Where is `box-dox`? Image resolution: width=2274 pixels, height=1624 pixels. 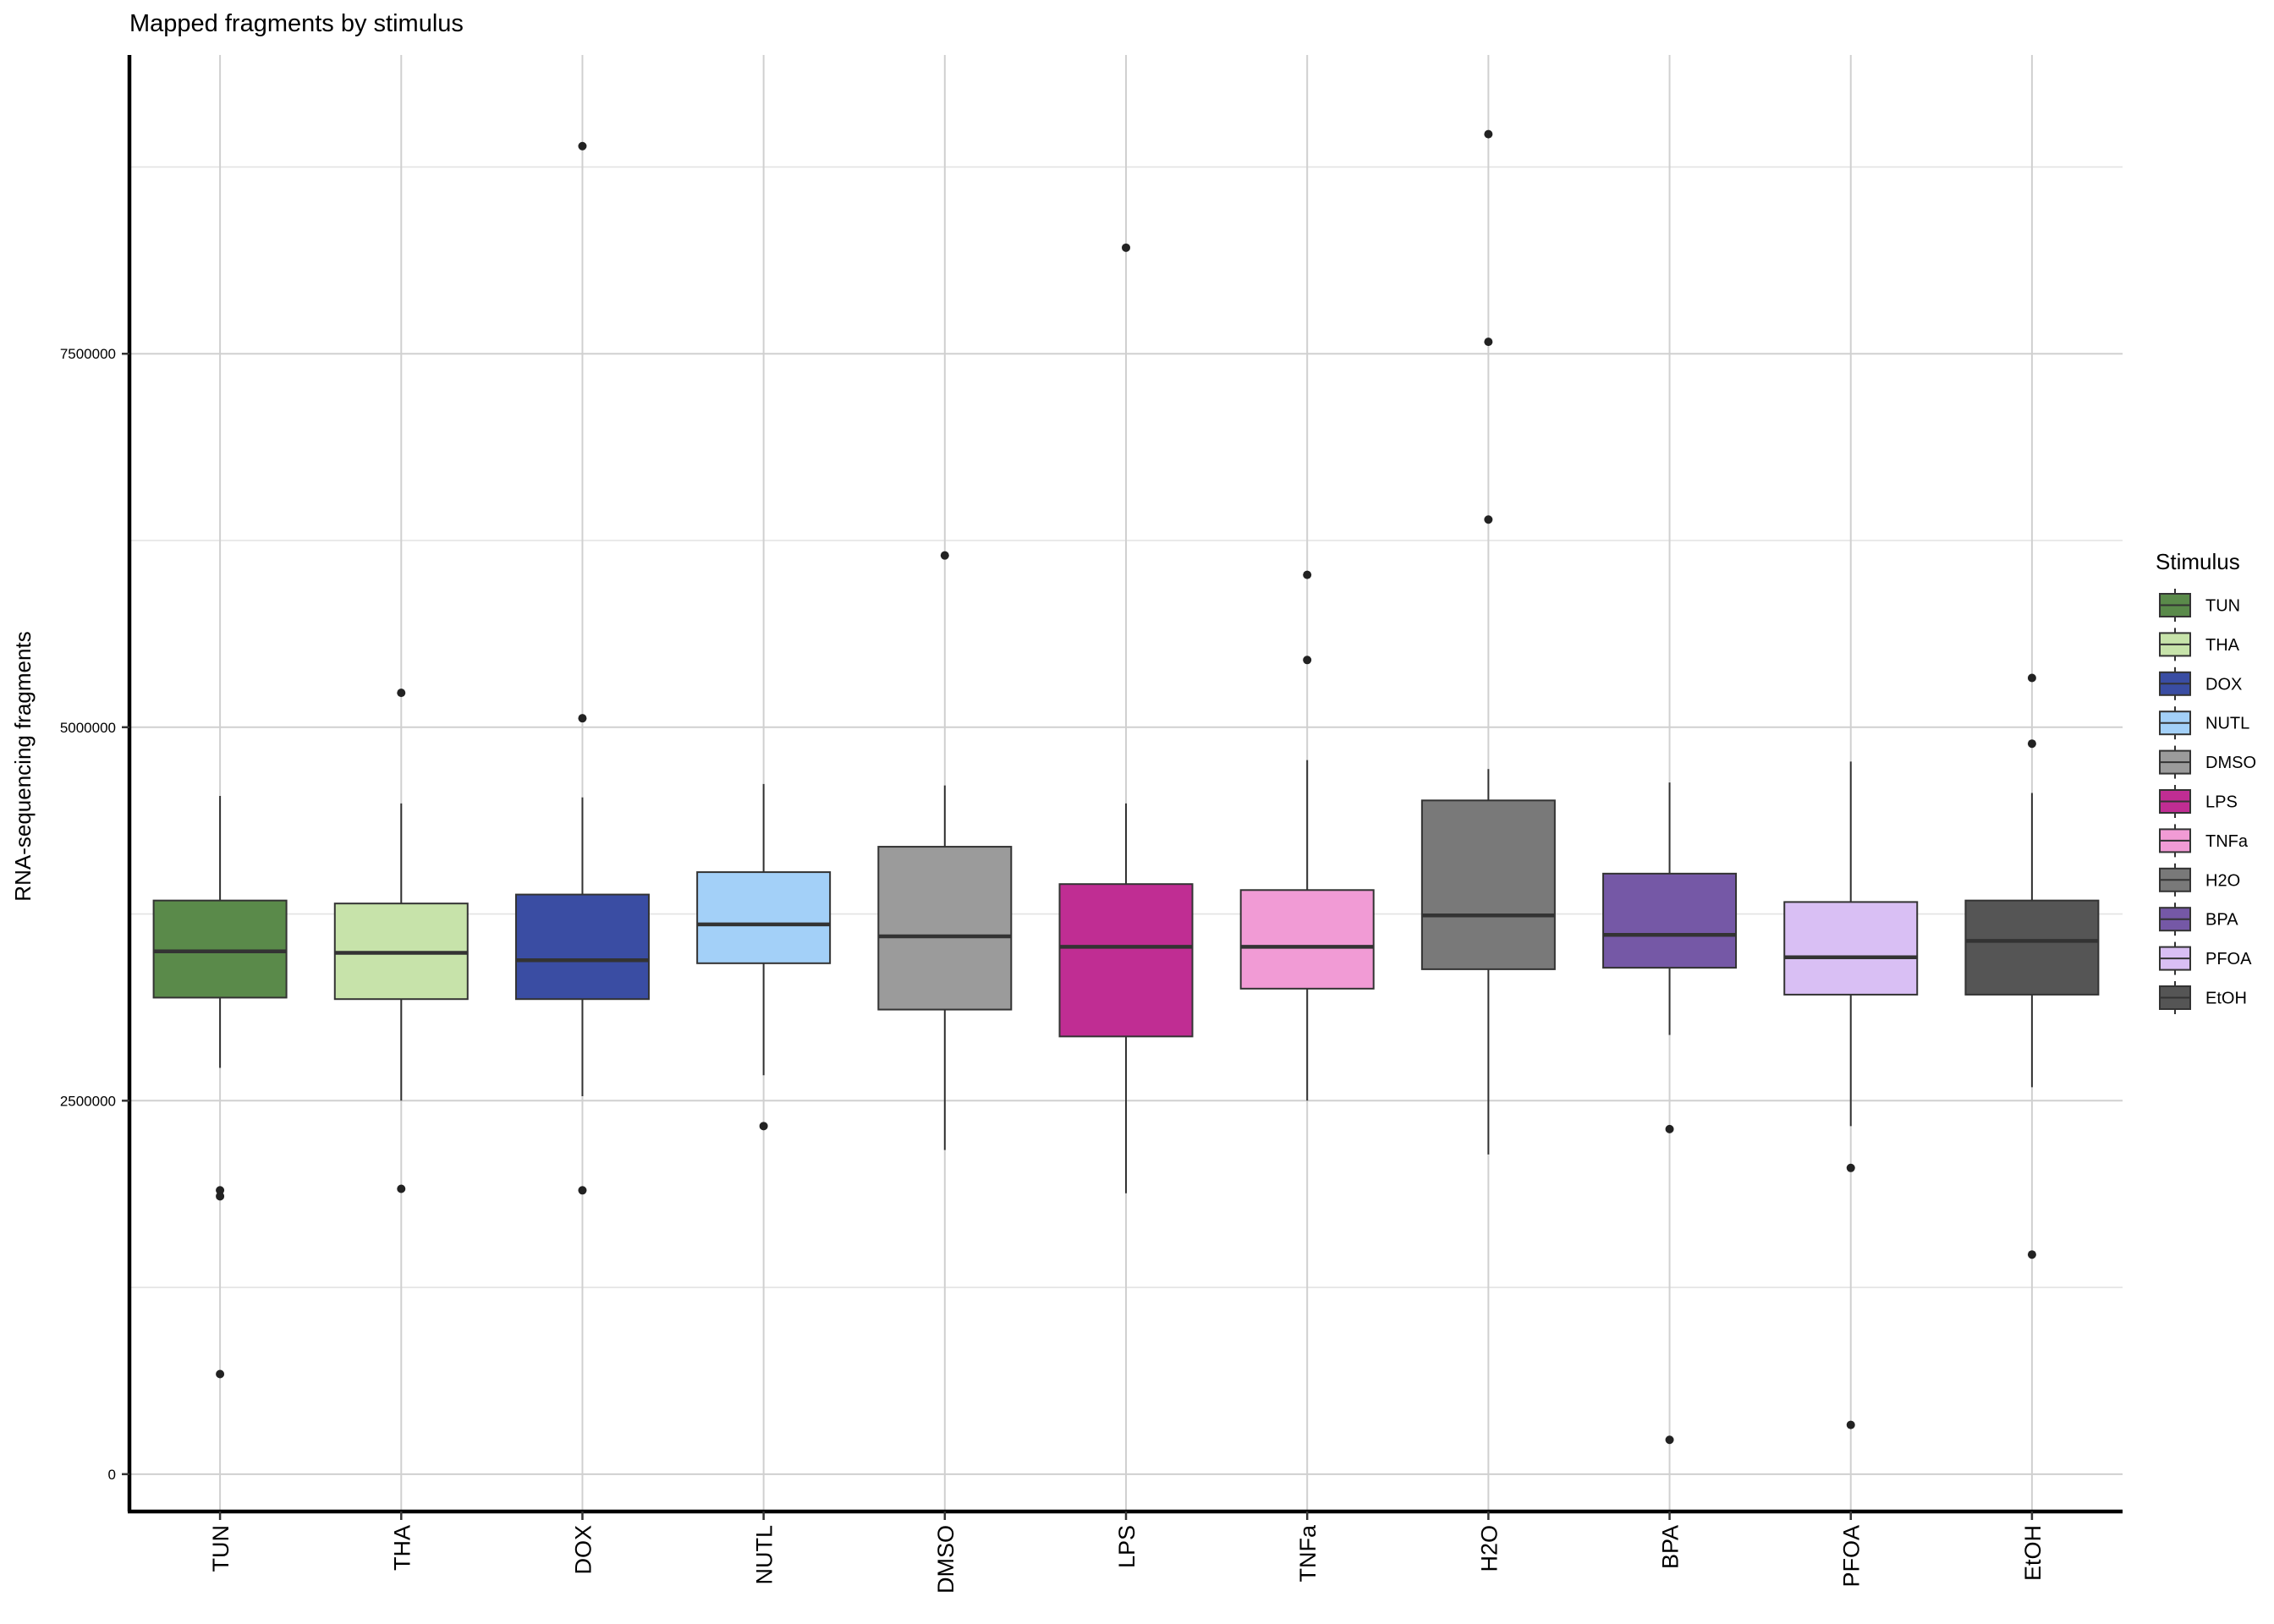
box-dox is located at coordinates (582, 668).